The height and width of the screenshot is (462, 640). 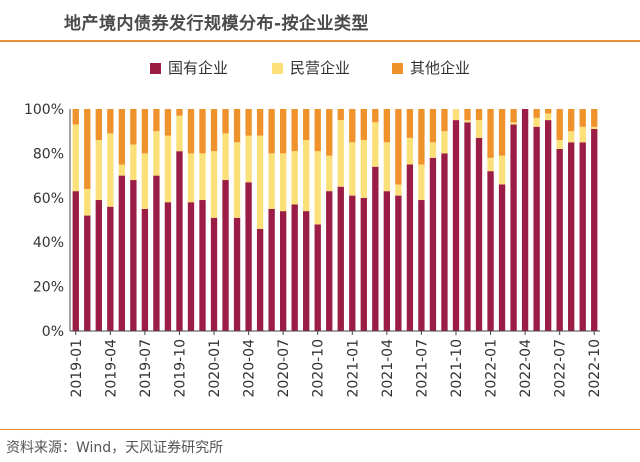 I want to click on x-tick-label: 2021-07, so click(x=422, y=368).